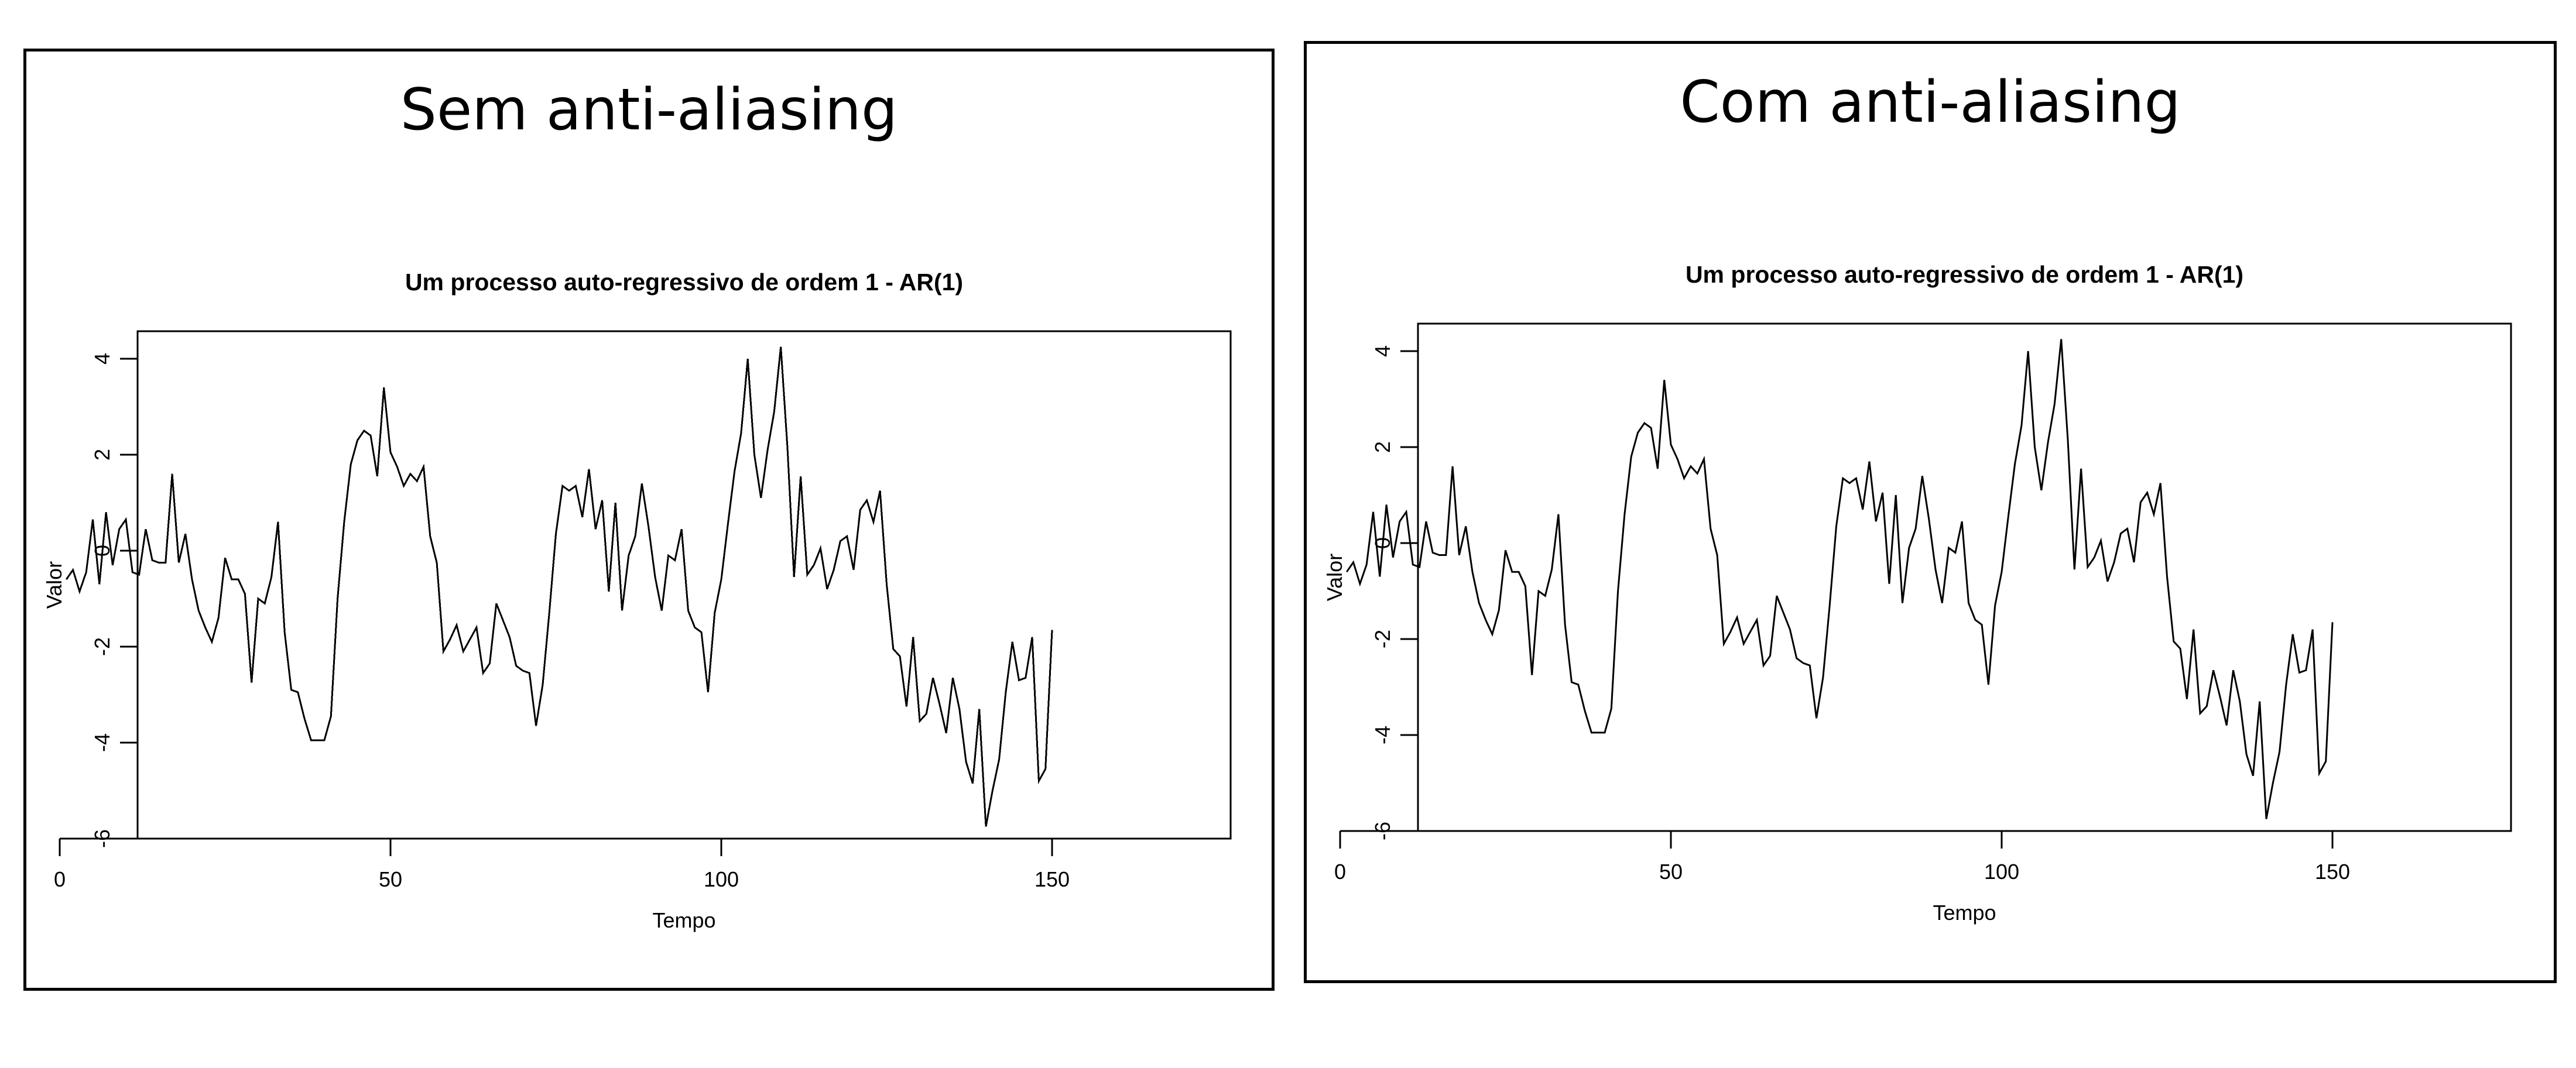 This screenshot has height=1068, width=2576. I want to click on panel-title: Sem anti-aliasing, so click(649, 110).